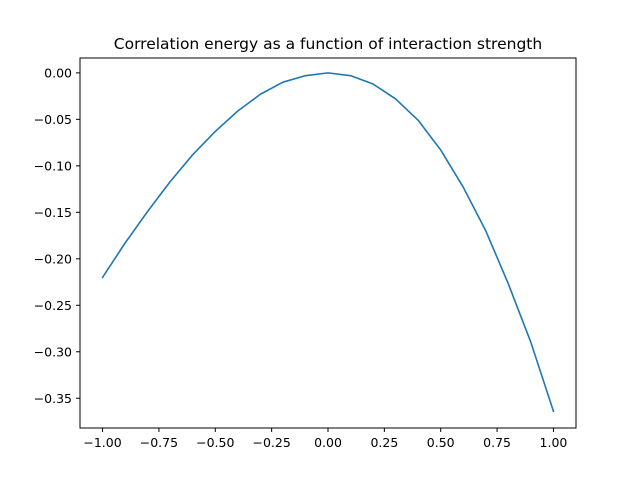  Describe the element at coordinates (271, 442) in the screenshot. I see `x-tick-label: −0.25` at that location.